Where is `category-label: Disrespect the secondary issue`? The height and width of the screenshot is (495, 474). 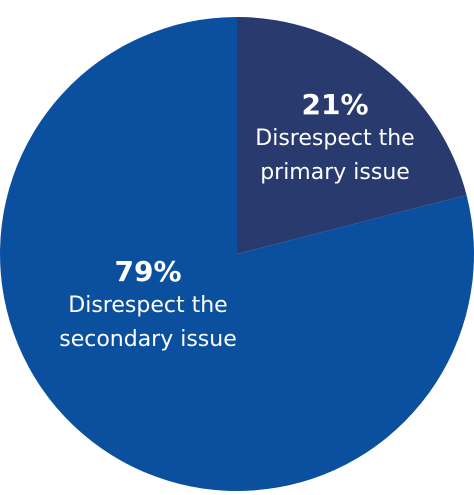
category-label: Disrespect the secondary issue is located at coordinates (148, 322).